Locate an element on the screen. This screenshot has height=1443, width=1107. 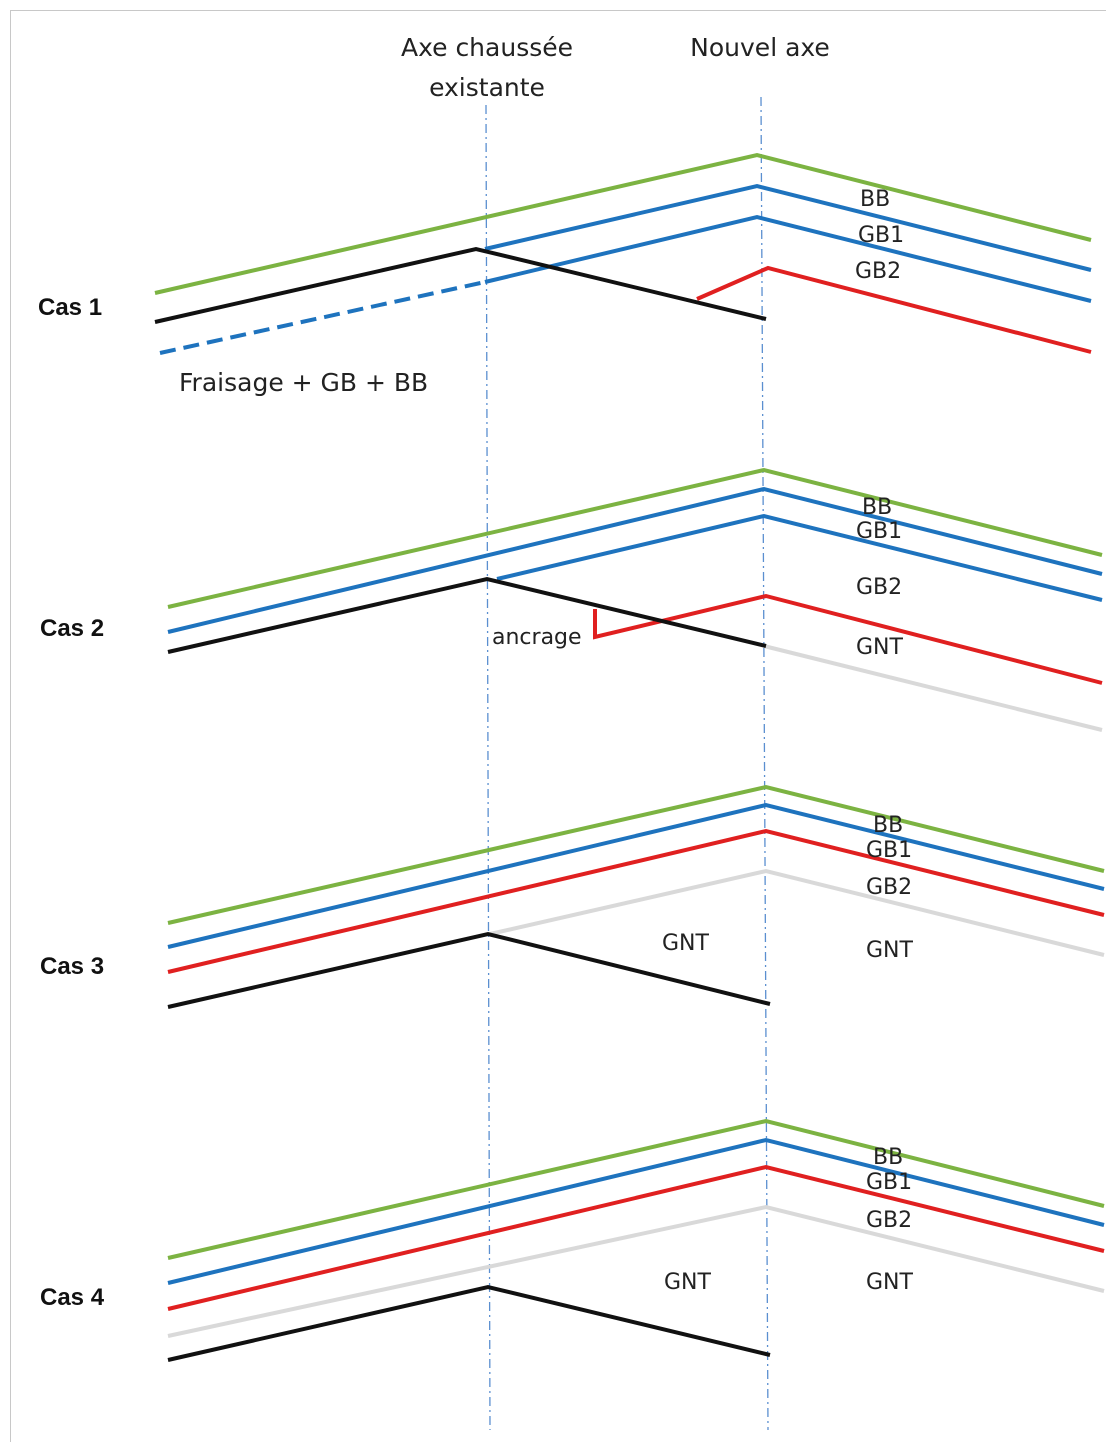
new-axis-line is located at coordinates (764, 763).